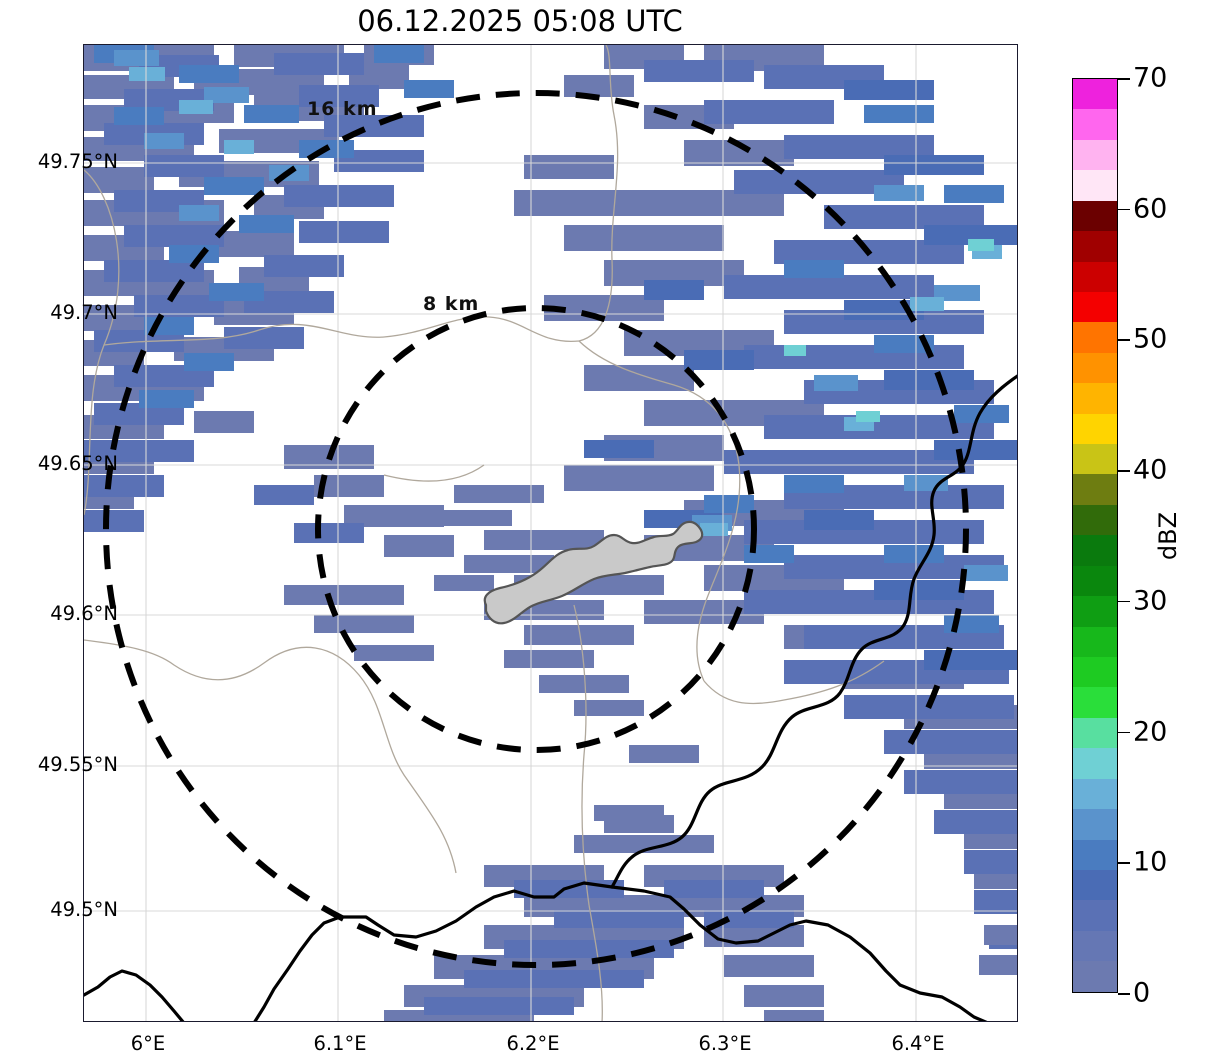 This screenshot has height=1064, width=1207. Describe the element at coordinates (77, 463) in the screenshot. I see `y-tick-label: 49.65°N` at that location.